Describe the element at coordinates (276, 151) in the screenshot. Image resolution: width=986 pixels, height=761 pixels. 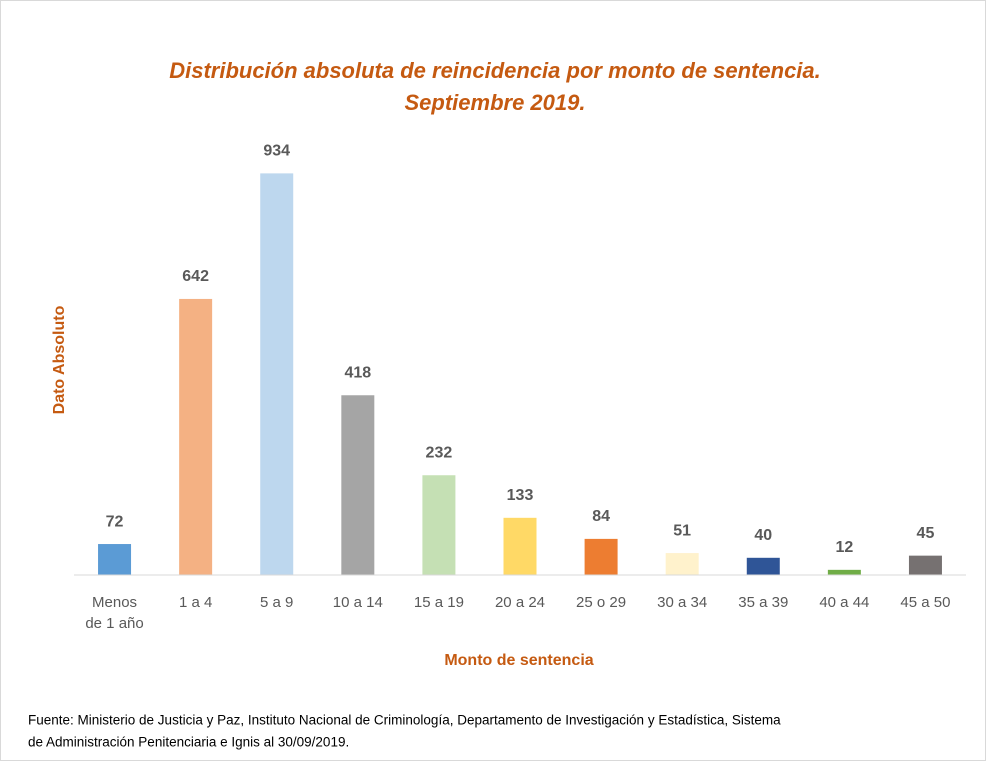
I see `data-label: 934` at that location.